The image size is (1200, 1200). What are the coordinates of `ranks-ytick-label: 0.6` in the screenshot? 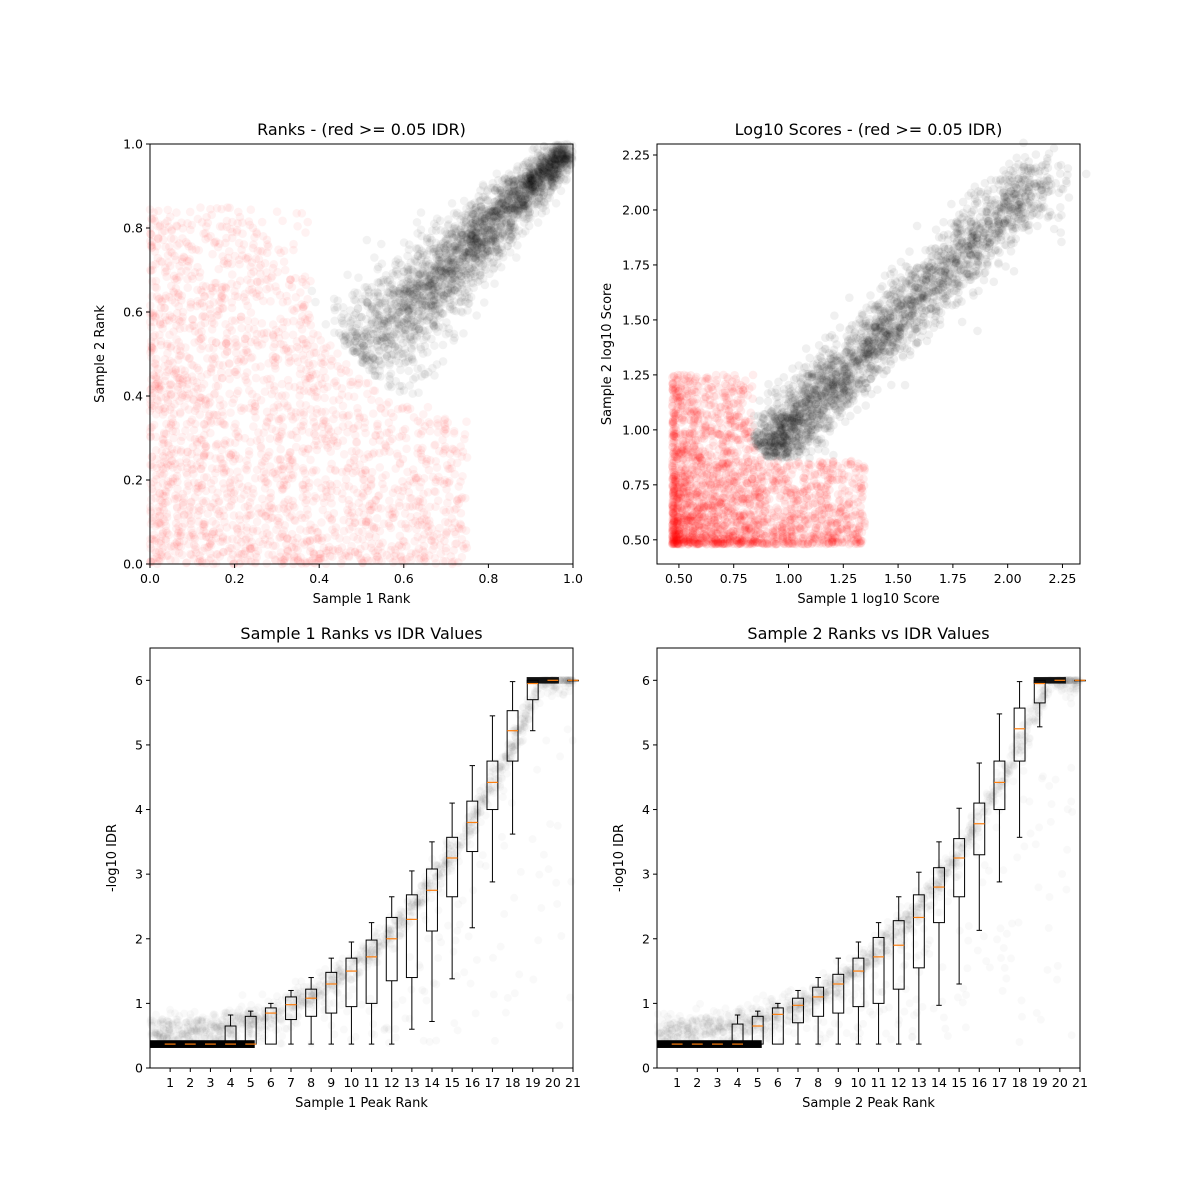 It's located at (133, 312).